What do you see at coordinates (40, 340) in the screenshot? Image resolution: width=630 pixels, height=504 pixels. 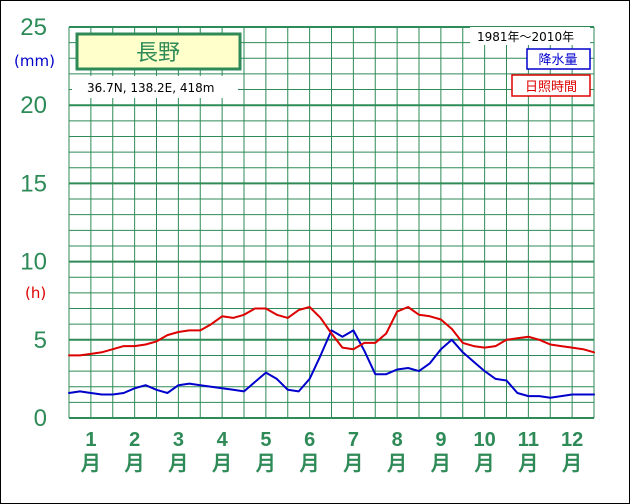 I see `y-tick-label: 5` at bounding box center [40, 340].